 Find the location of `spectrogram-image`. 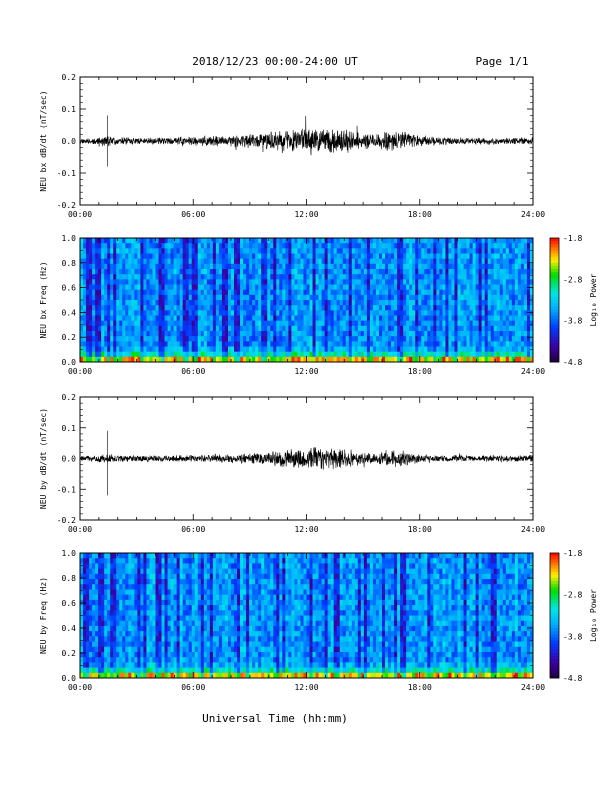

spectrogram-image is located at coordinates (307, 300).